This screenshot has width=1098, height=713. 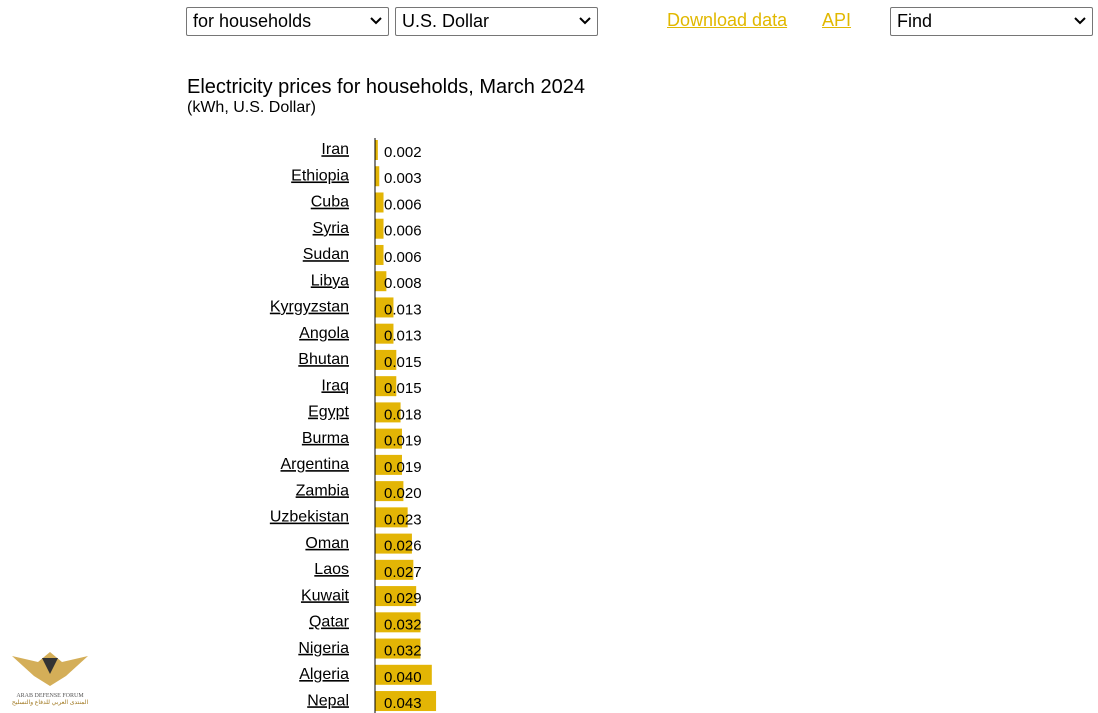 What do you see at coordinates (837, 20) in the screenshot?
I see `api-link: API` at bounding box center [837, 20].